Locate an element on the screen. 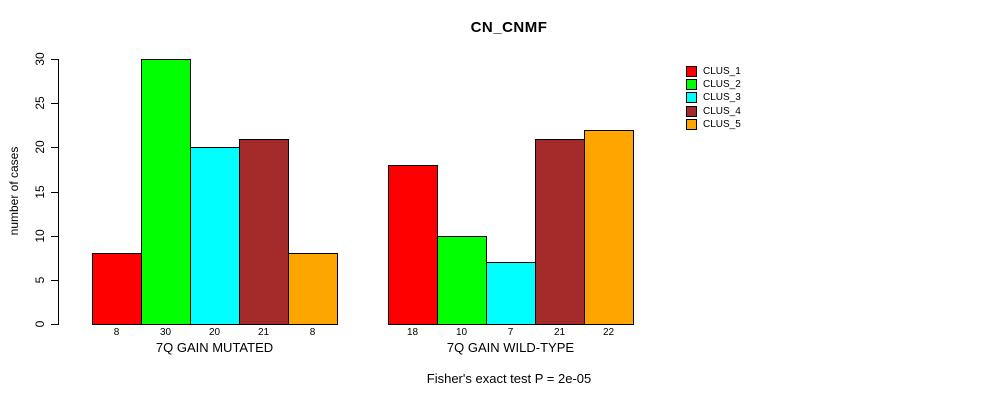 This screenshot has width=990, height=400. bar-value-label: 10 is located at coordinates (461, 332).